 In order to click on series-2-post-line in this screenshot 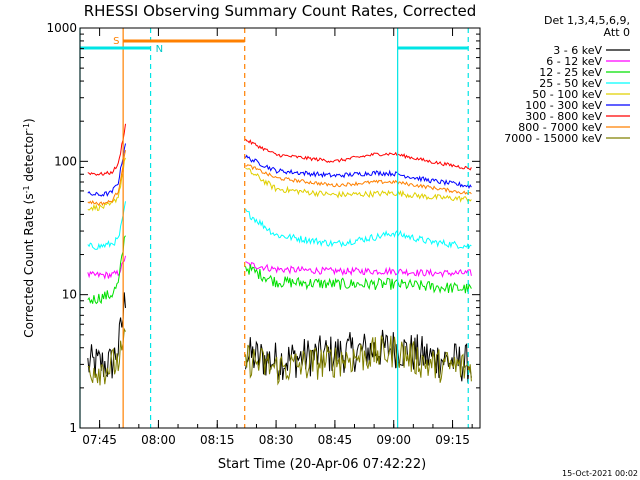, I will do `click(358, 269)`.